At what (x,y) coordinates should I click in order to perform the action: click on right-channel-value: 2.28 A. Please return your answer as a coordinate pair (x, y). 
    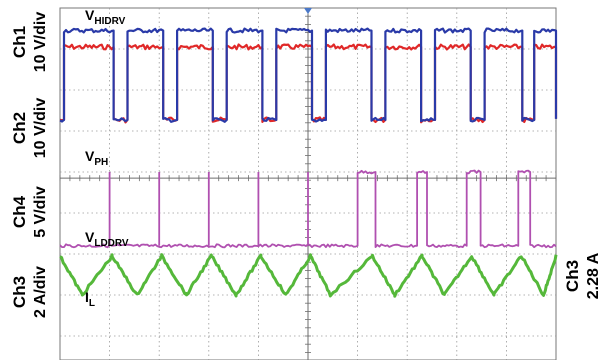
    Looking at the image, I should click on (593, 275).